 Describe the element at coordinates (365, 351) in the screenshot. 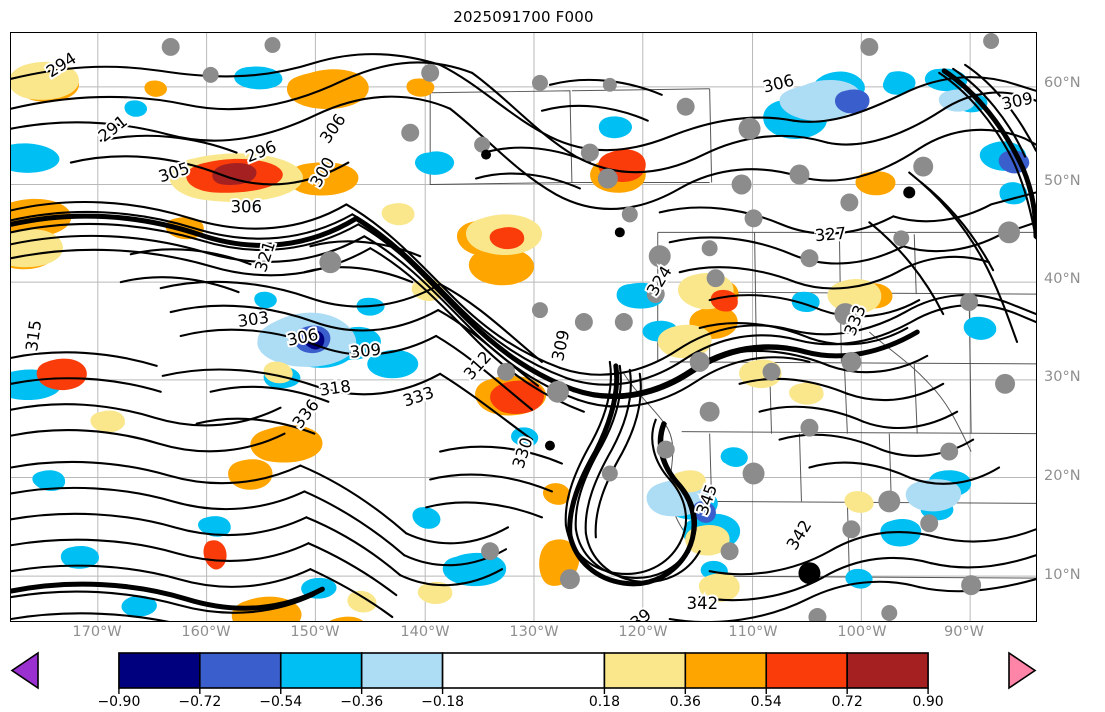

I see `contour-label: 309` at that location.